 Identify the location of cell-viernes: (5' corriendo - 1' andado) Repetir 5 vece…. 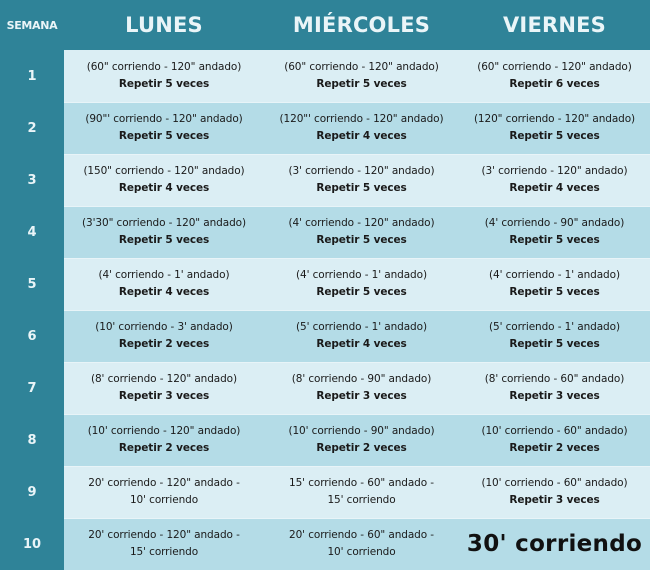
(554, 336).